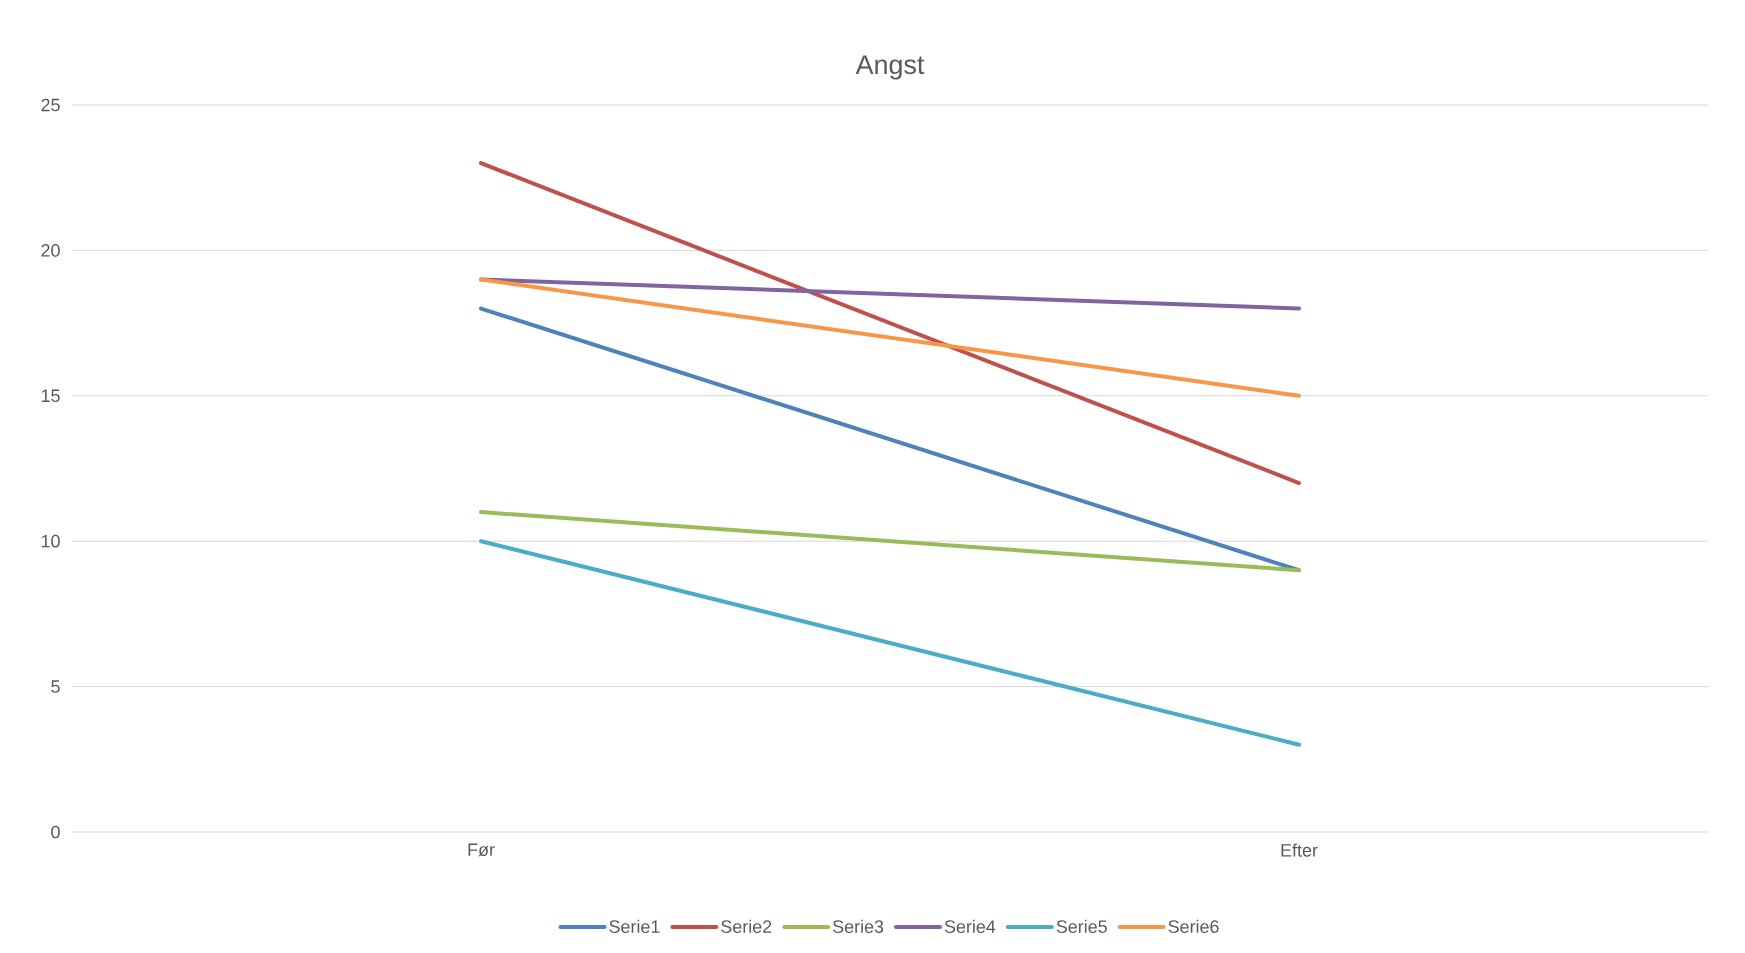  Describe the element at coordinates (1299, 850) in the screenshot. I see `x-tick-label: Efter` at that location.